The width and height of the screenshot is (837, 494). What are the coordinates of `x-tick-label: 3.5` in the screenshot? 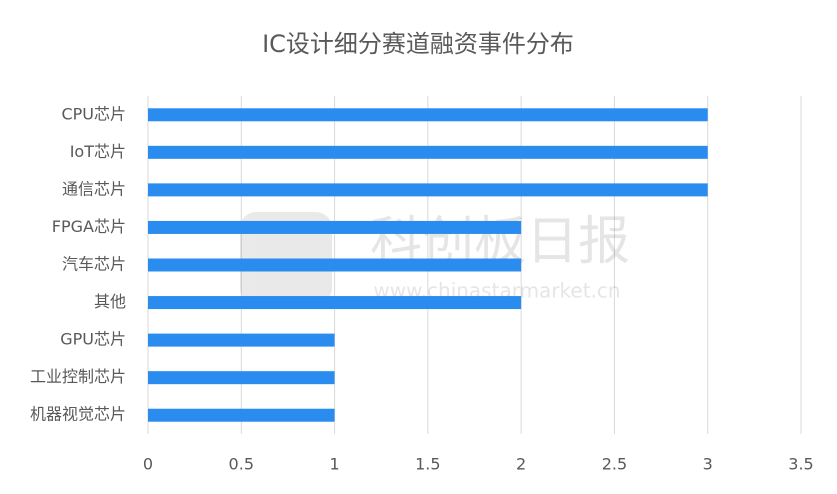 It's located at (800, 464).